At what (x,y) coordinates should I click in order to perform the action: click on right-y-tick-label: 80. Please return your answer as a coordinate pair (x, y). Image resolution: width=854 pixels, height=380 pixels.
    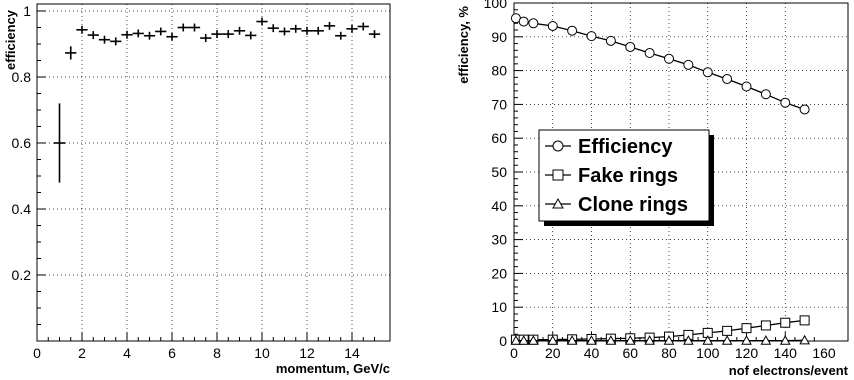
    Looking at the image, I should click on (499, 71).